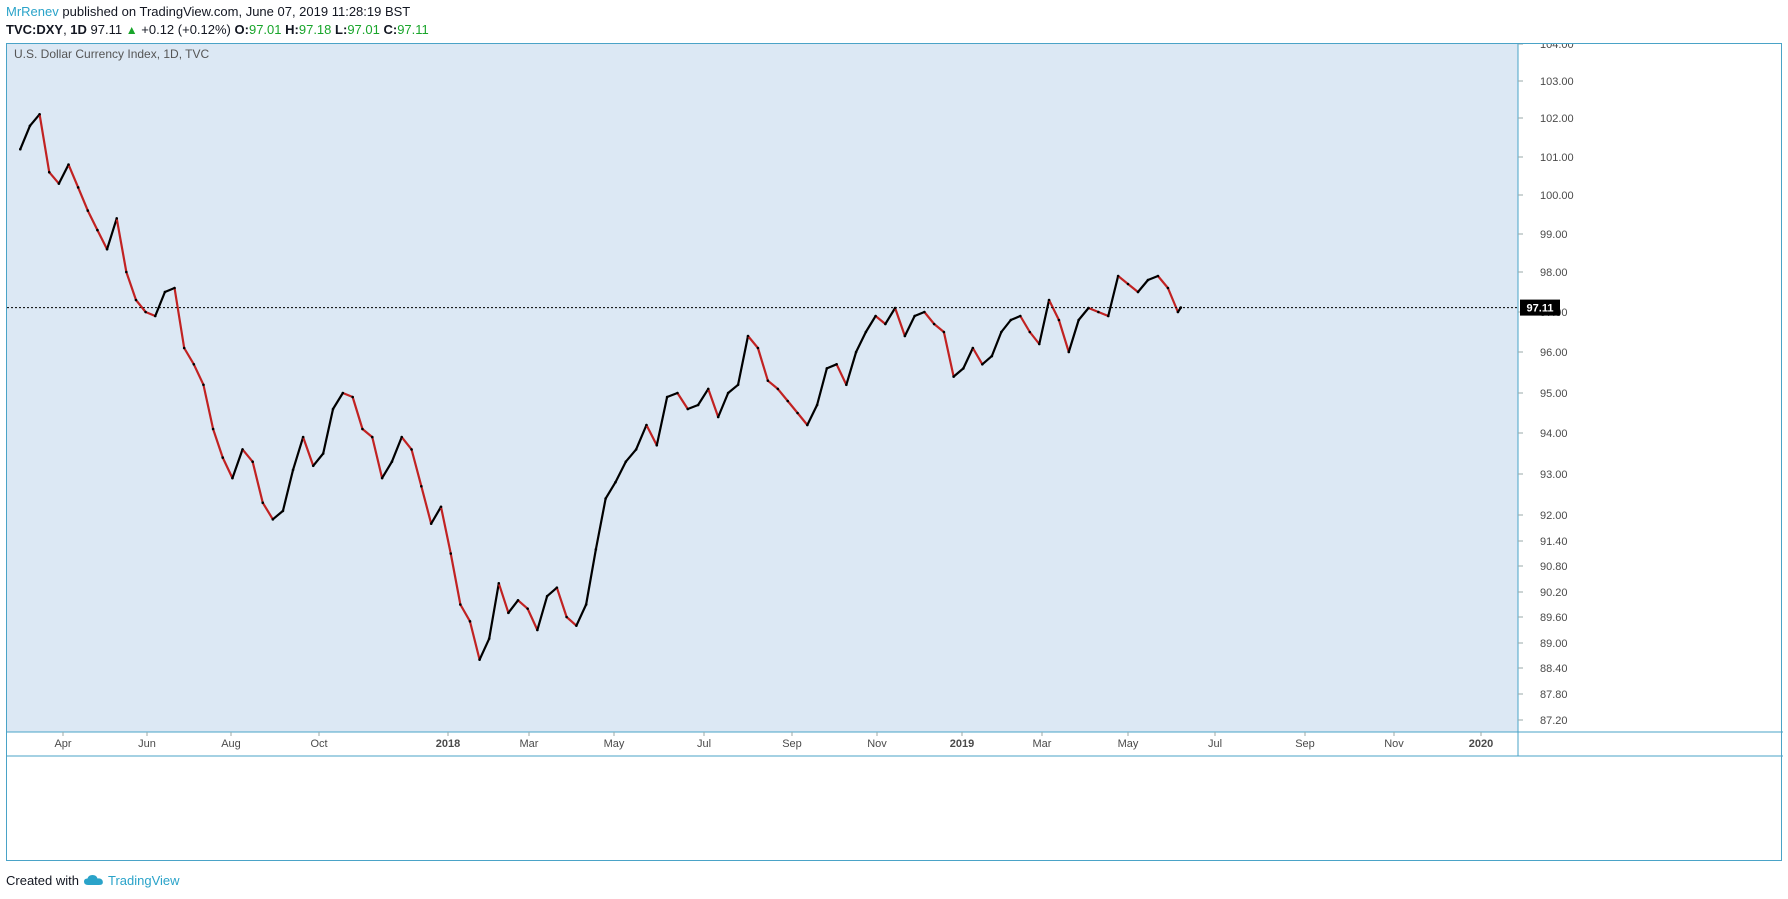 This screenshot has height=899, width=1788. I want to click on y-tick-label: 94.00, so click(1554, 434).